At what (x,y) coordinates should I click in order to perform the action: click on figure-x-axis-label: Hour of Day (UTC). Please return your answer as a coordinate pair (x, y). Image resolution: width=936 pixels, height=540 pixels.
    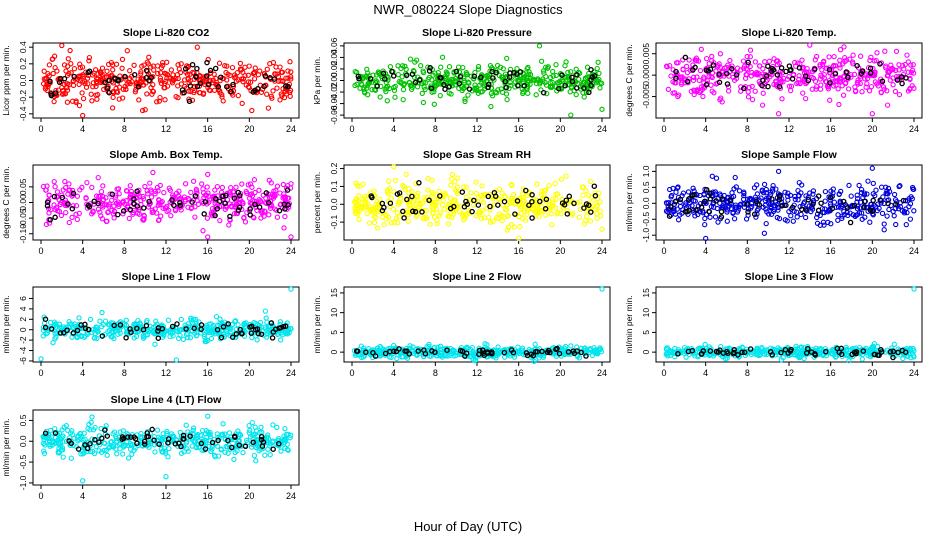
    Looking at the image, I should click on (468, 526).